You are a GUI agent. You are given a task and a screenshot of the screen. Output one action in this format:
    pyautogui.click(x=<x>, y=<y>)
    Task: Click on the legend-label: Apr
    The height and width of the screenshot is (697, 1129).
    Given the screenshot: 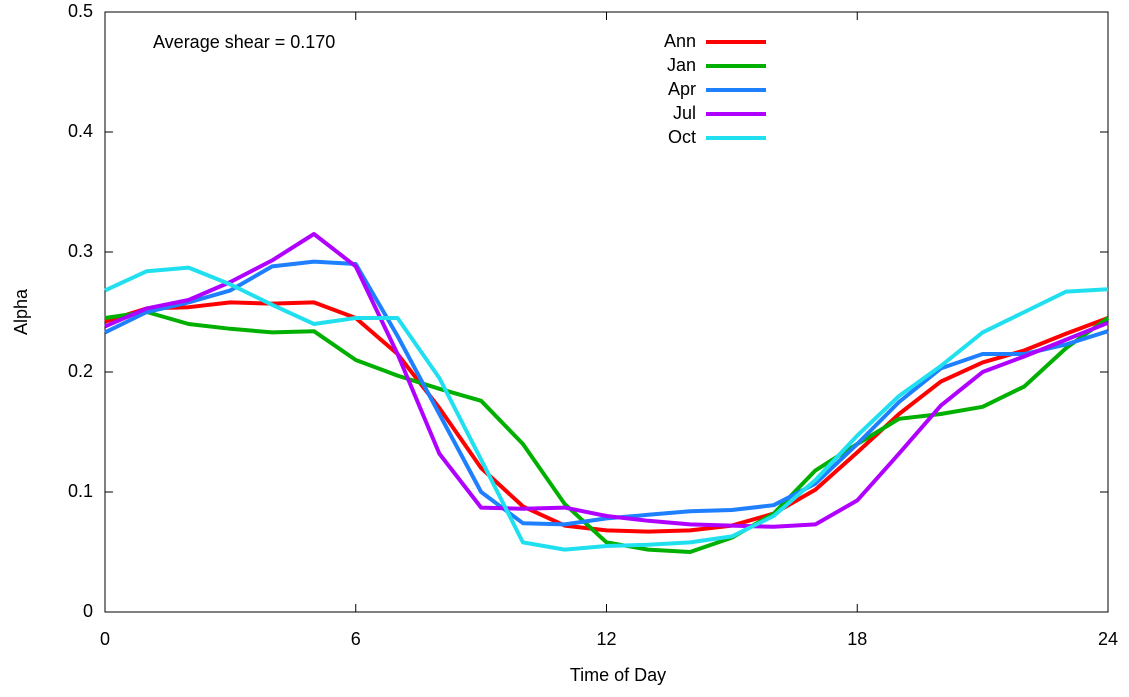 What is the action you would take?
    pyautogui.click(x=682, y=89)
    